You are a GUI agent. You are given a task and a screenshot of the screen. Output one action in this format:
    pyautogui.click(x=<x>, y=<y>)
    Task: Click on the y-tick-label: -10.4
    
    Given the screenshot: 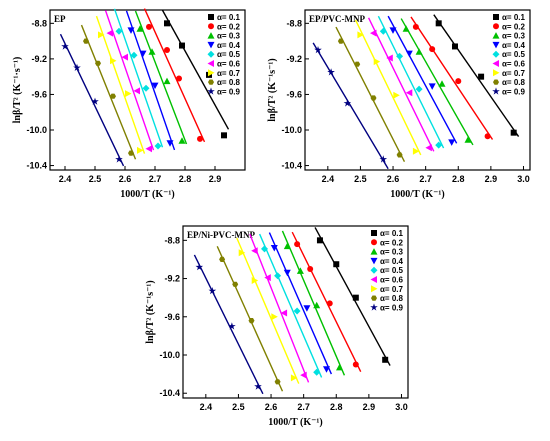 What is the action you would take?
    pyautogui.click(x=169, y=393)
    